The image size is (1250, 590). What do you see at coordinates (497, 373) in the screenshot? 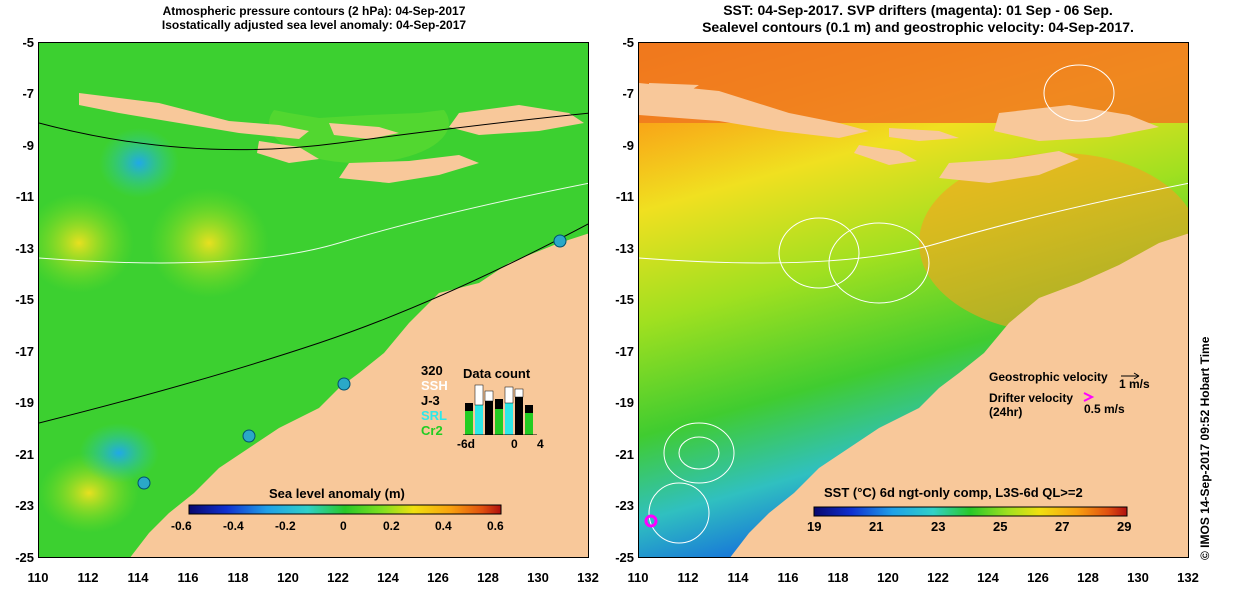
I see `data-count-title: Data count` at bounding box center [497, 373].